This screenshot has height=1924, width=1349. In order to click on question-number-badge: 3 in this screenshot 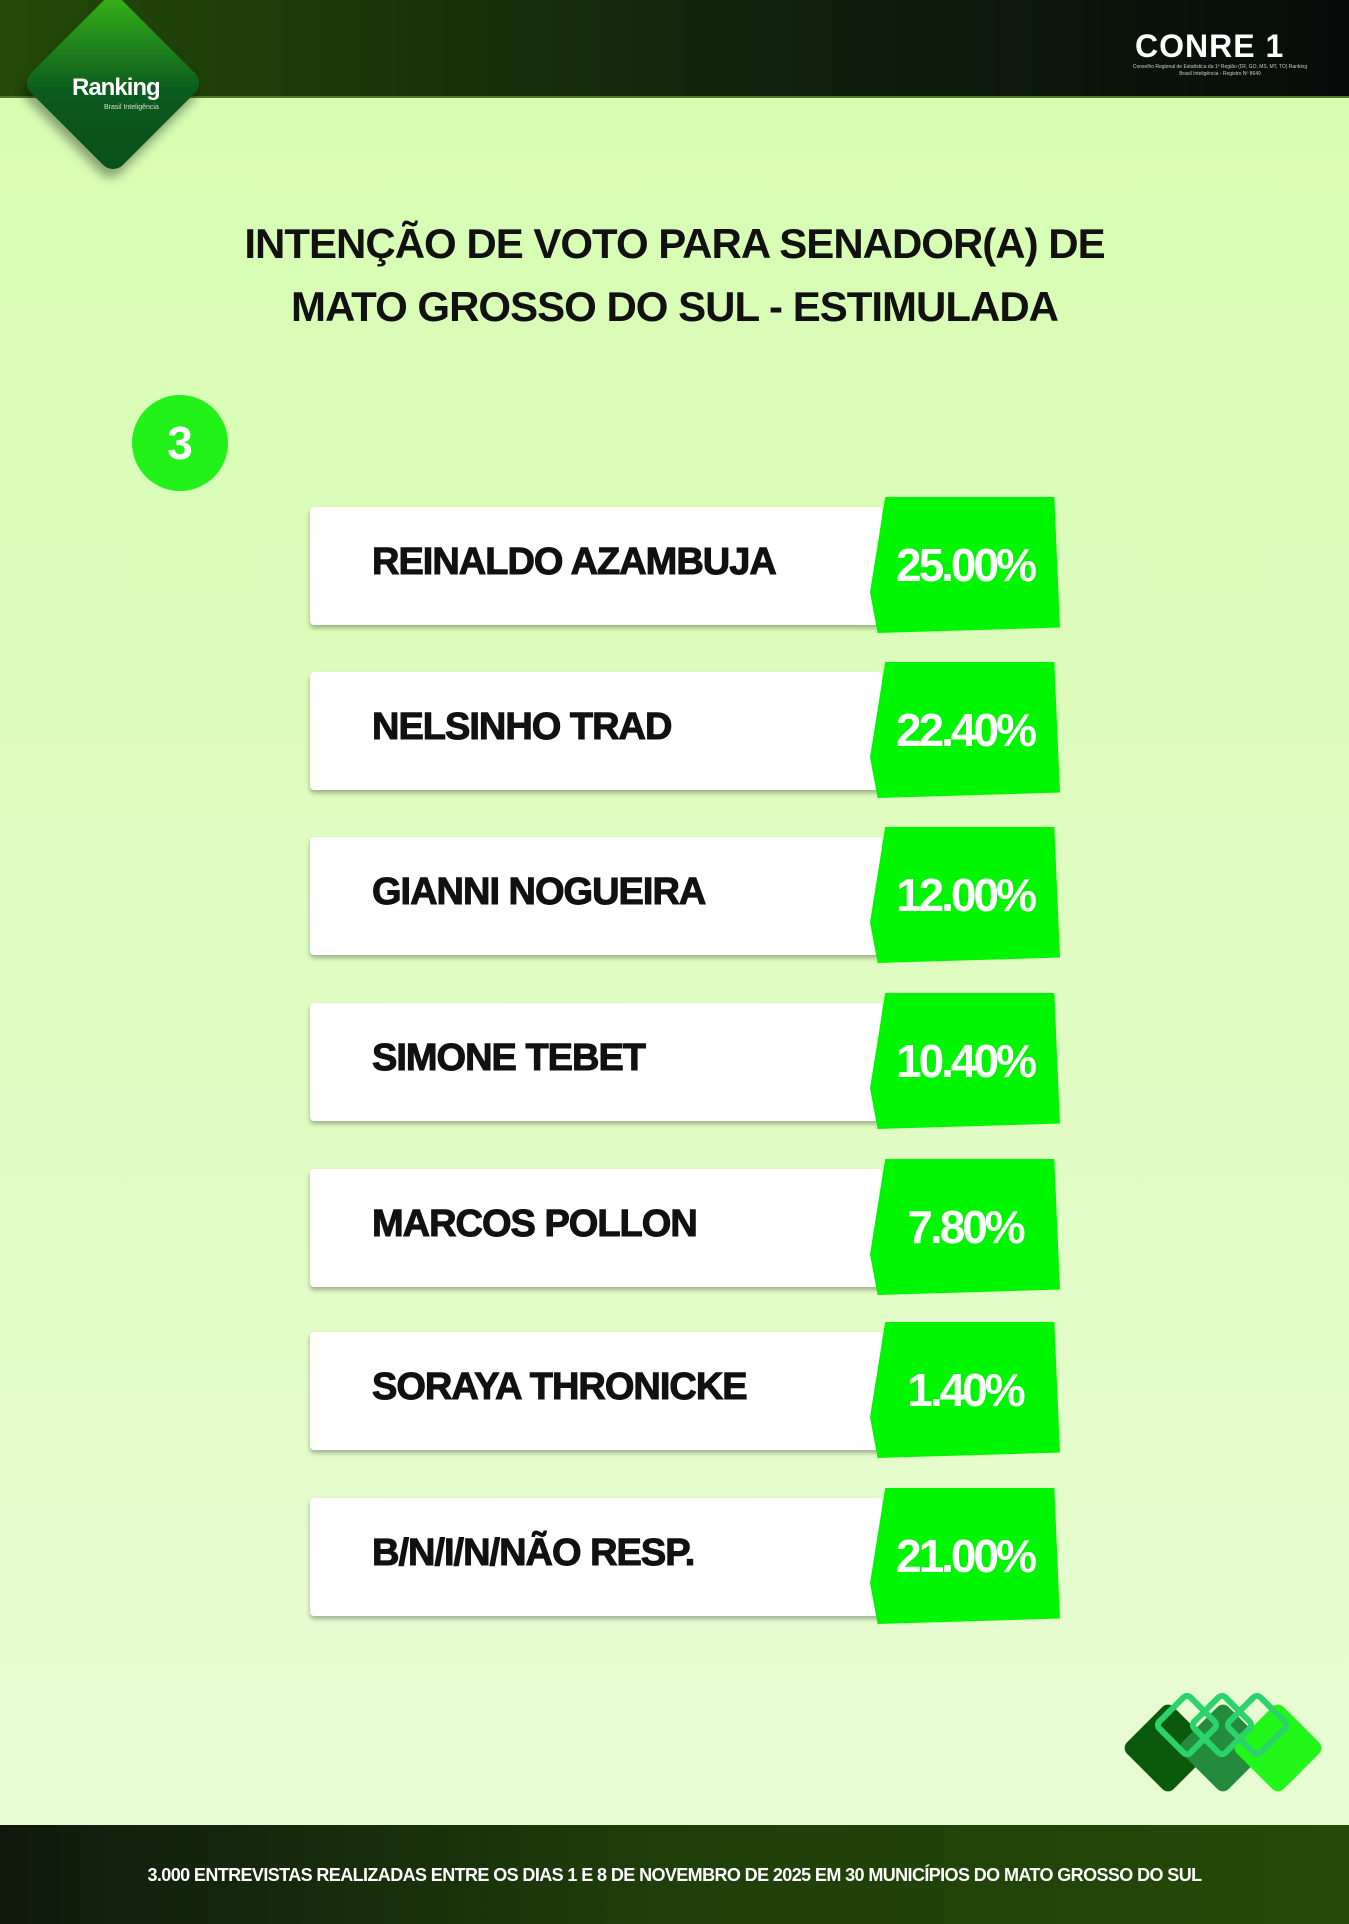, I will do `click(180, 443)`.